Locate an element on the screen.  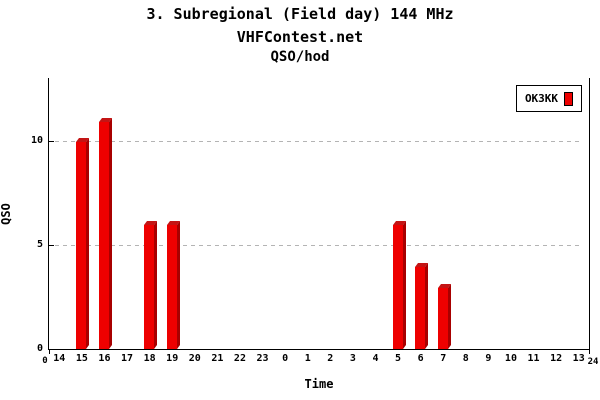
gridline-y10 is located at coordinates (319, 142).